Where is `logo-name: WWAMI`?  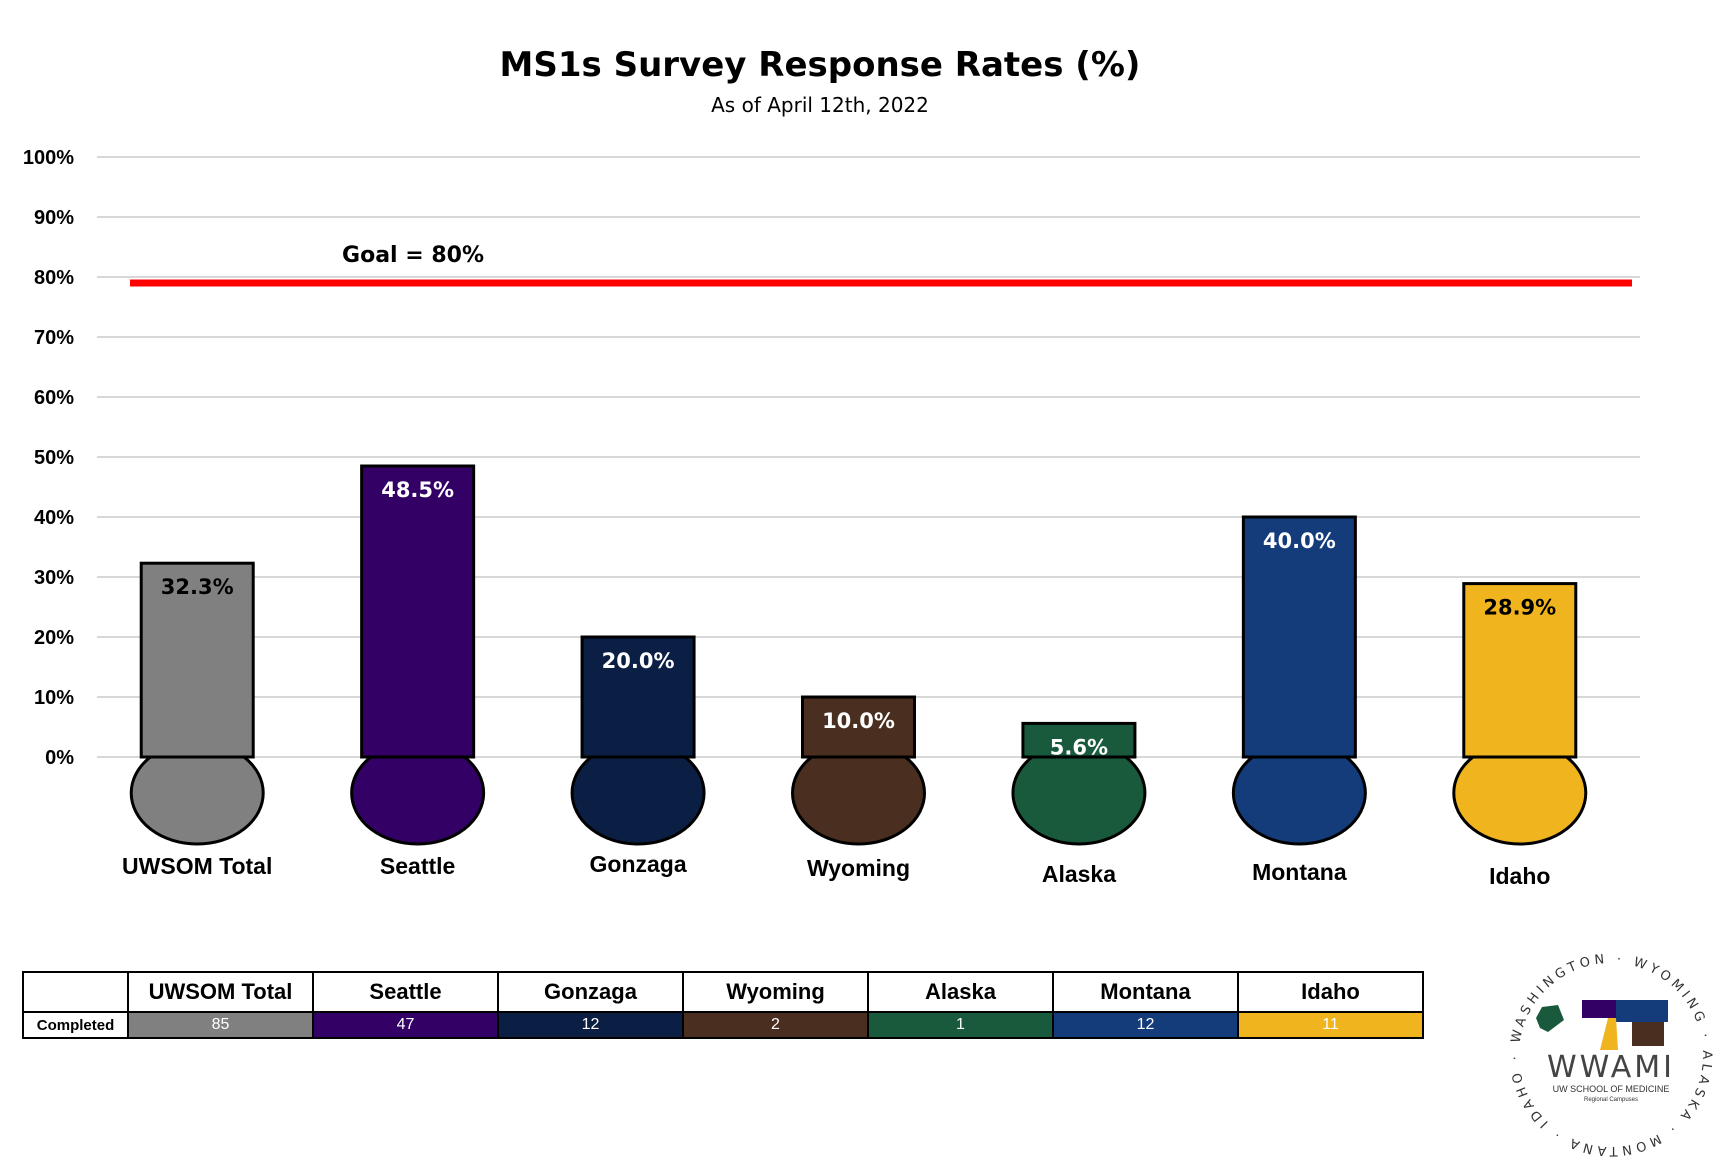
logo-name: WWAMI is located at coordinates (1611, 1067).